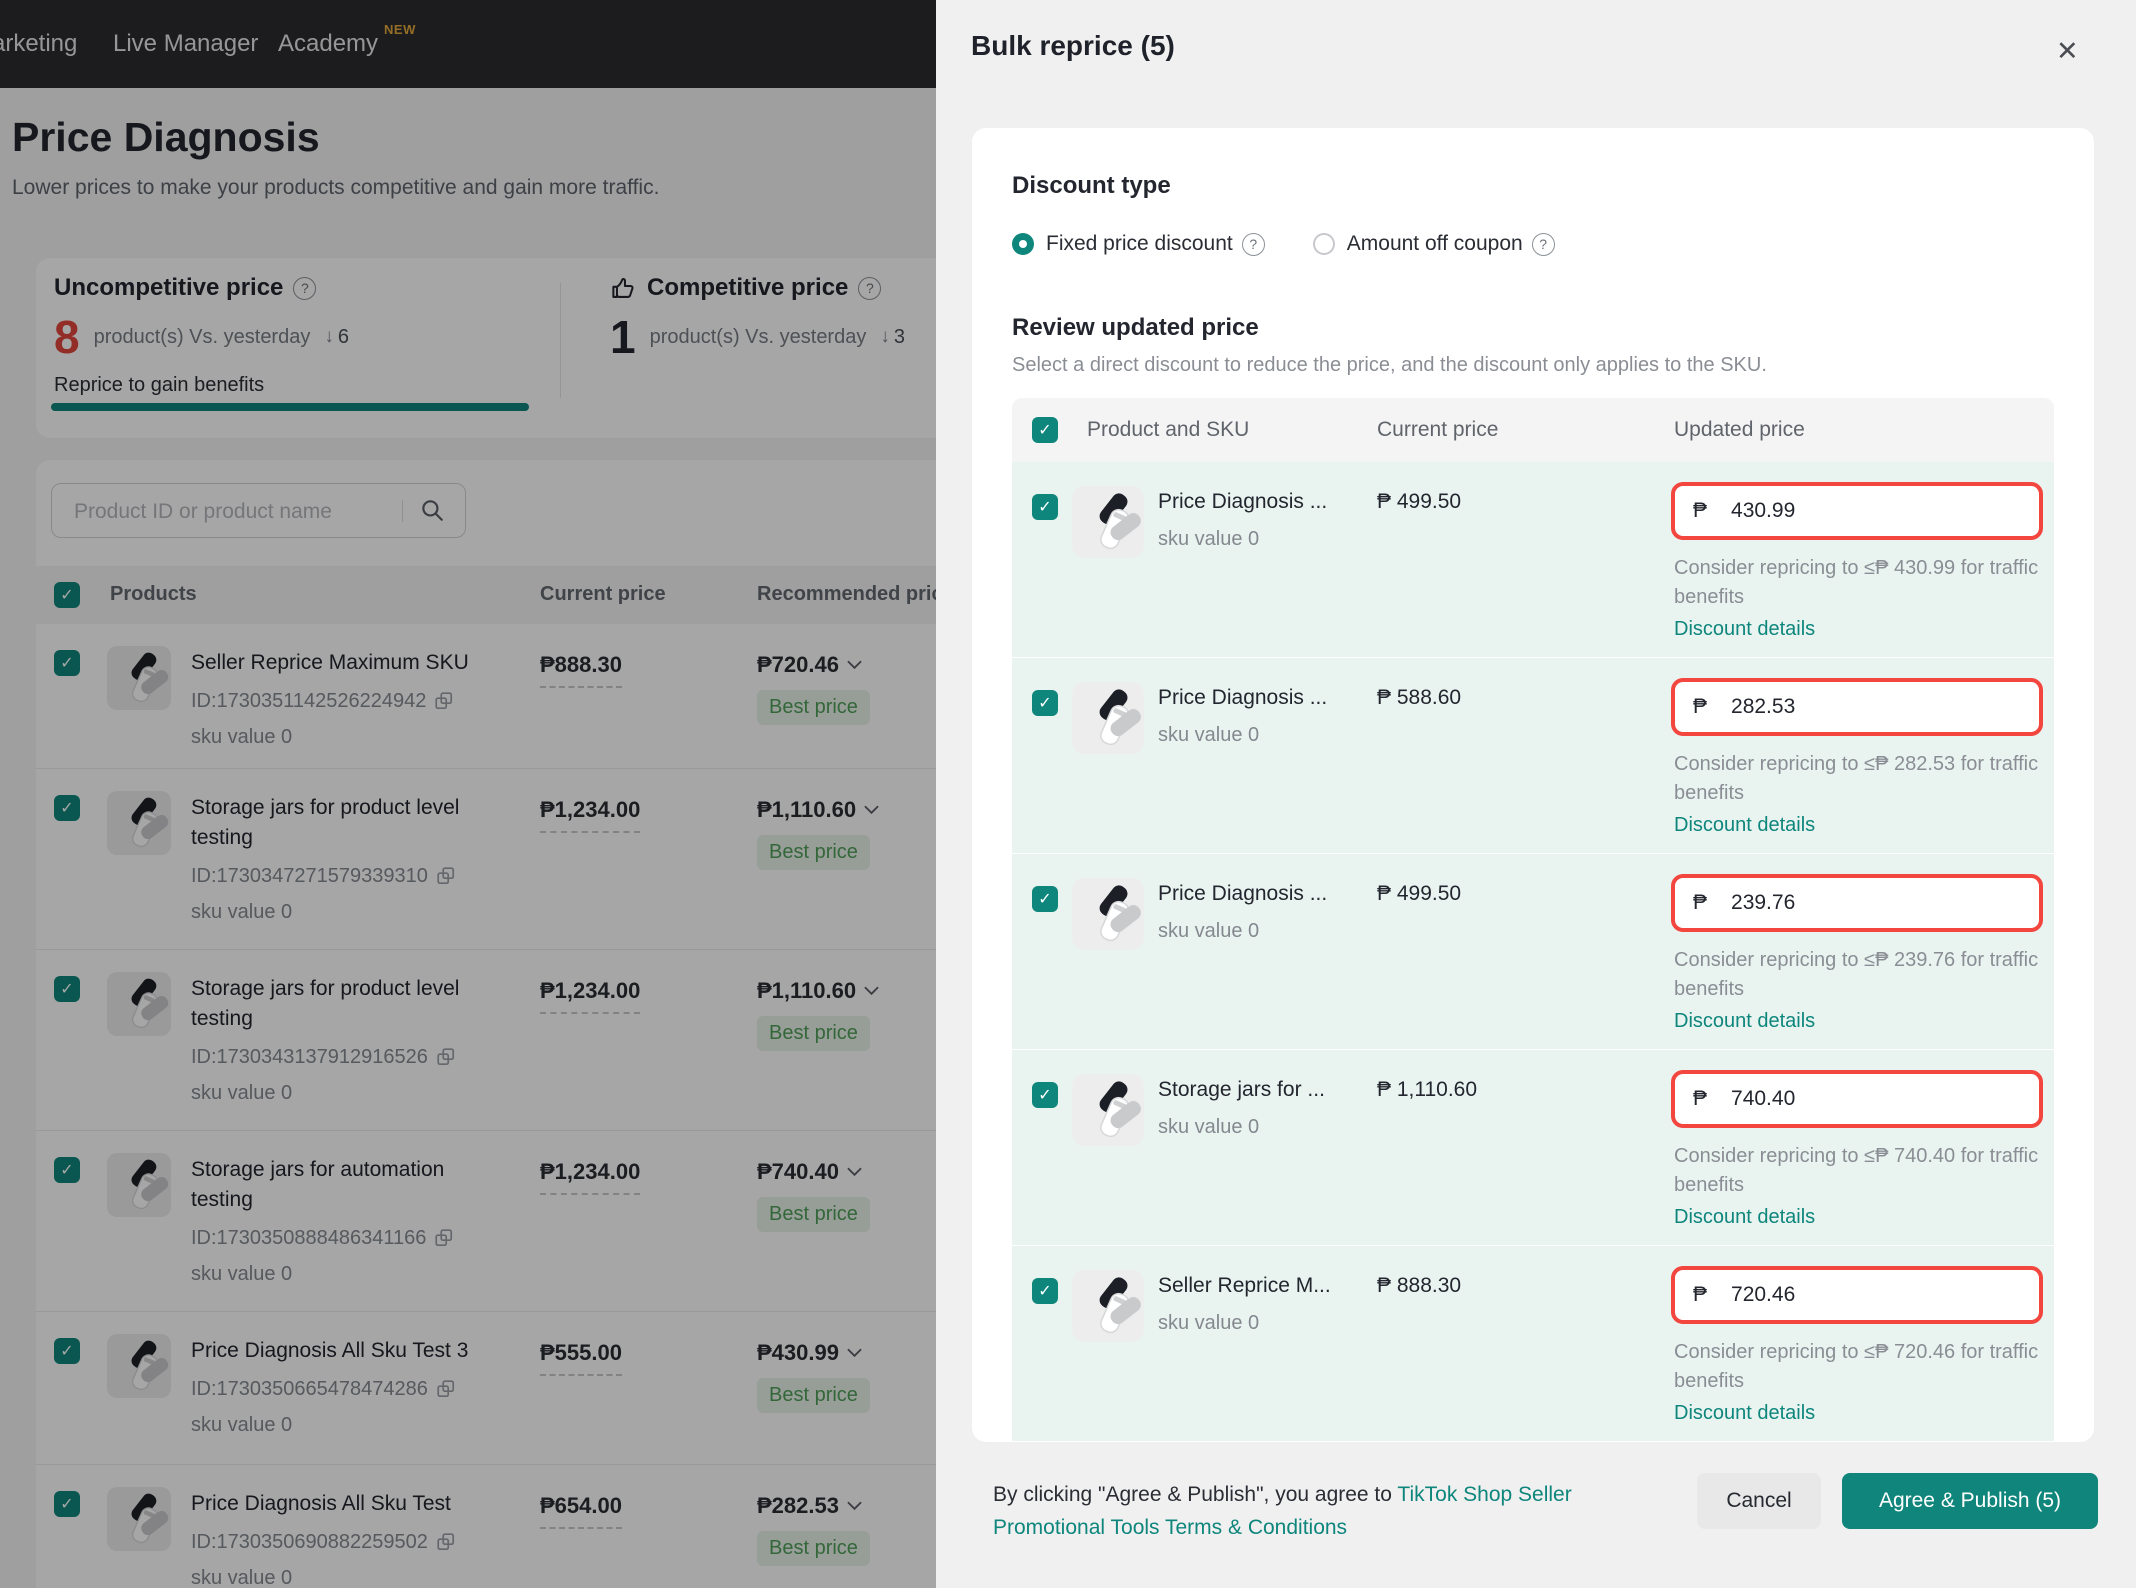  I want to click on current-price: ₱654.00, so click(581, 1511).